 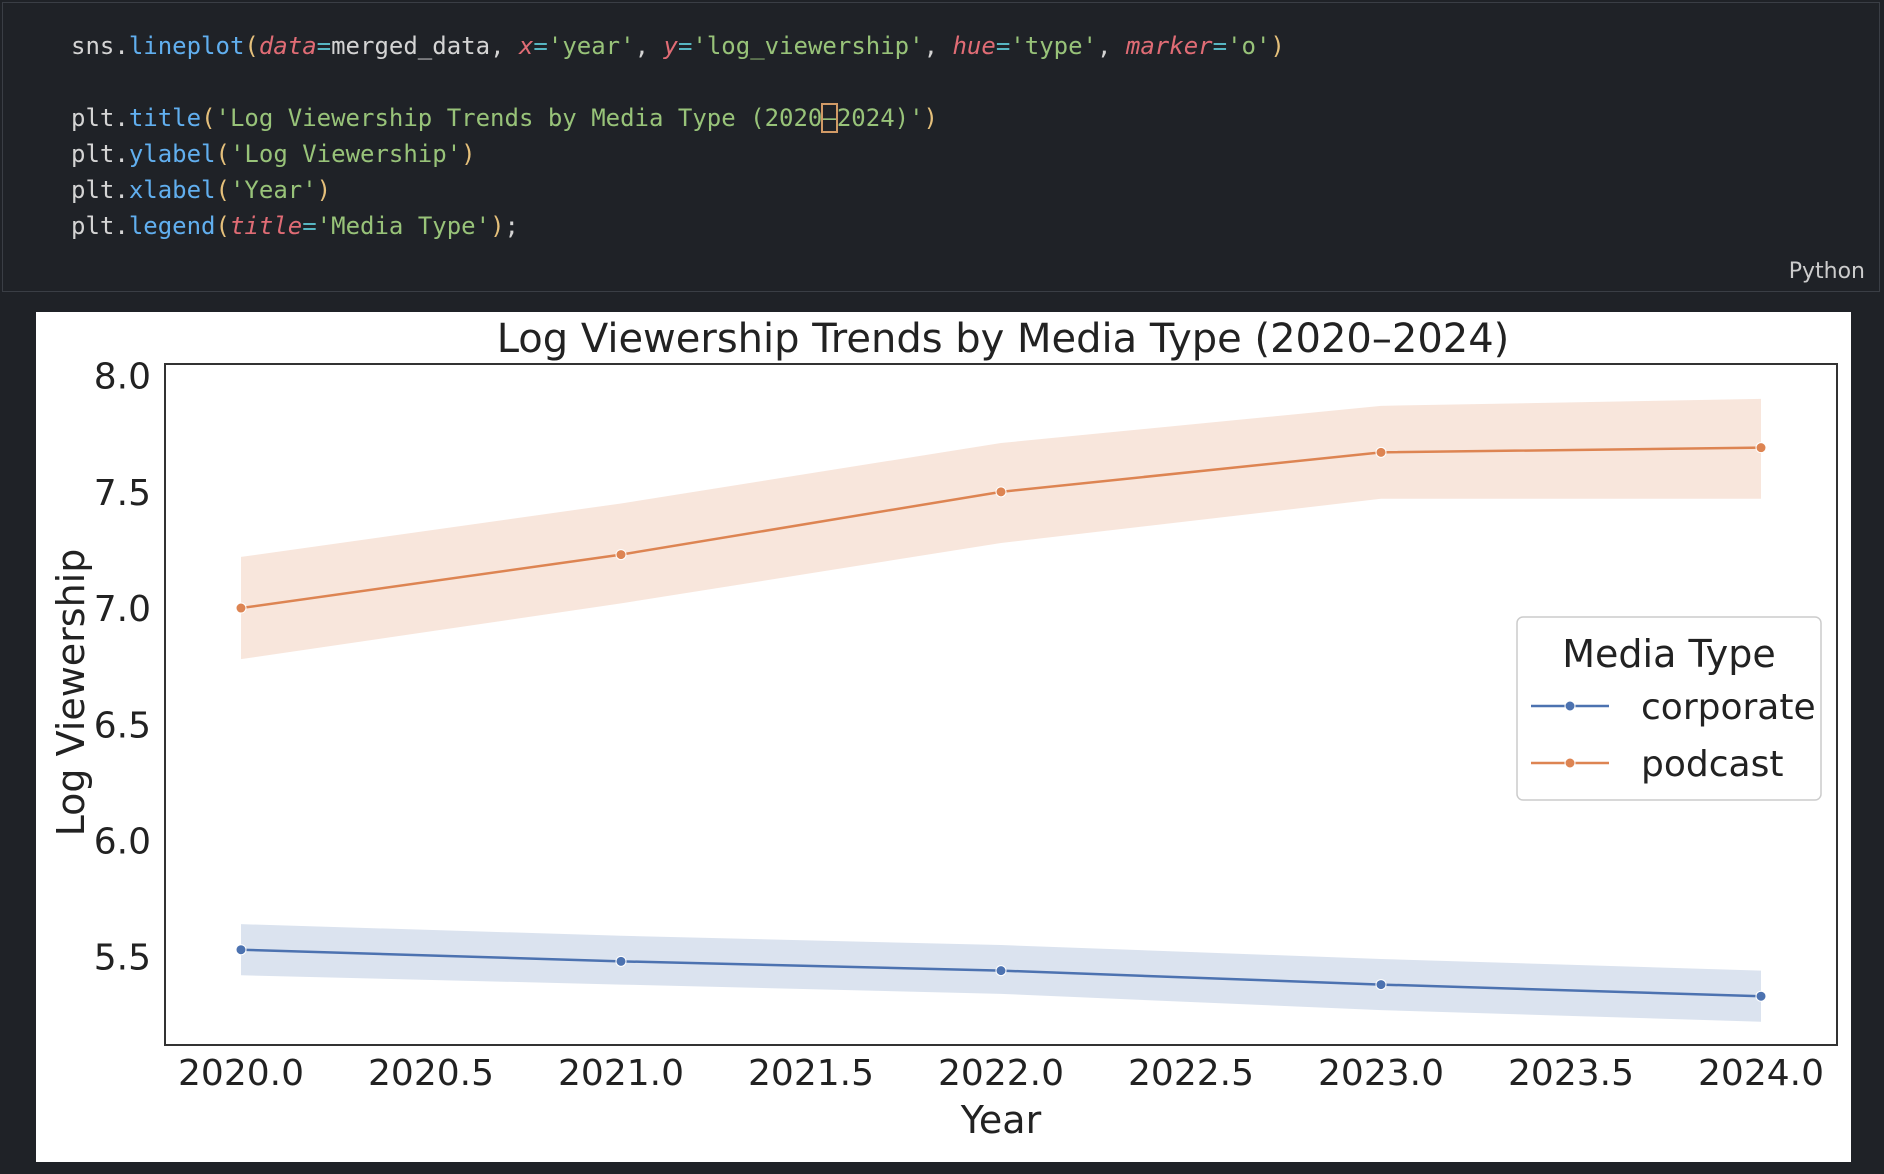 What do you see at coordinates (1728, 707) in the screenshot?
I see `legend-label-corporate: corporate` at bounding box center [1728, 707].